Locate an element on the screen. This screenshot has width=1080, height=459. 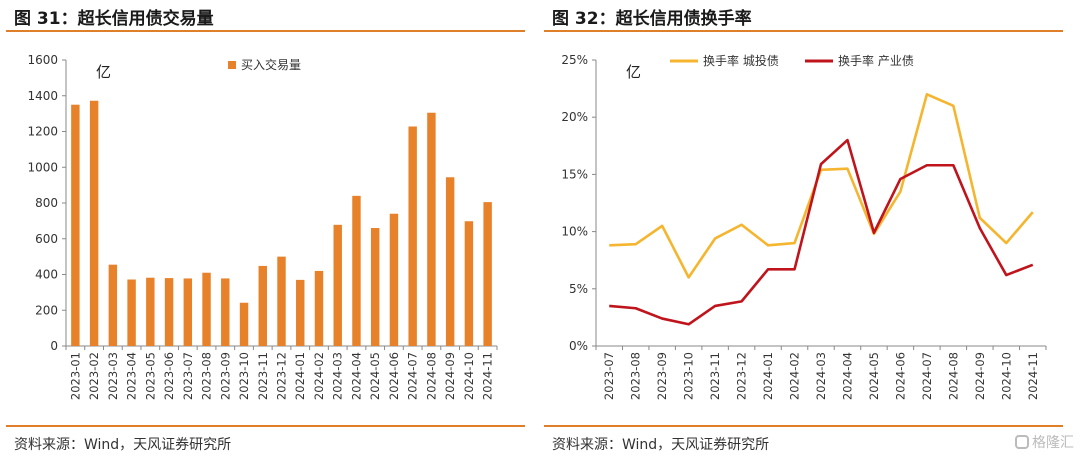
right-chart-title: 图 32：超长信用债换手率 is located at coordinates (652, 19).